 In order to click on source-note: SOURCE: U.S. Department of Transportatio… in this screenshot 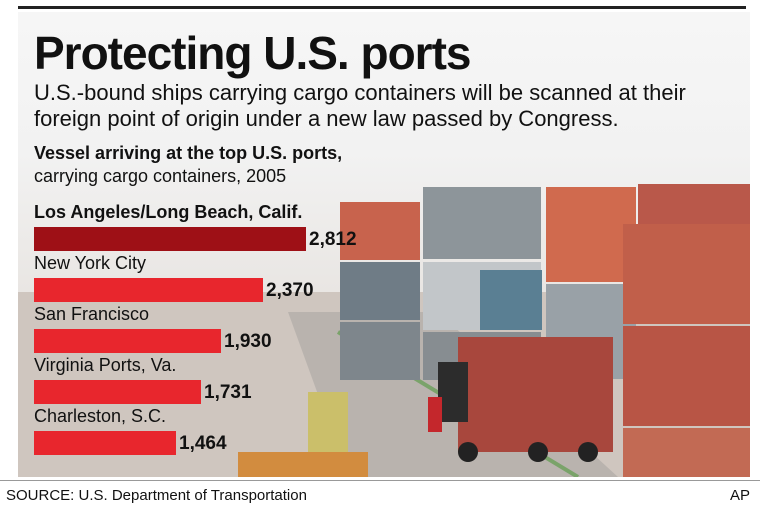, I will do `click(156, 495)`.